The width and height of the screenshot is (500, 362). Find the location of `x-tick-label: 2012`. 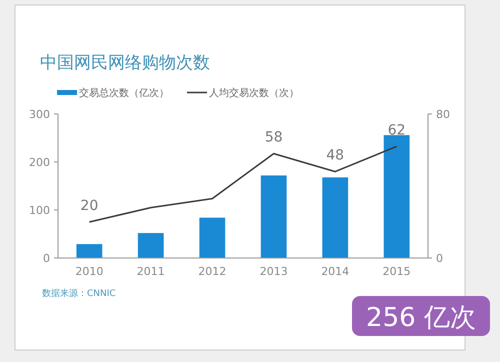

x-tick-label: 2012 is located at coordinates (212, 271).